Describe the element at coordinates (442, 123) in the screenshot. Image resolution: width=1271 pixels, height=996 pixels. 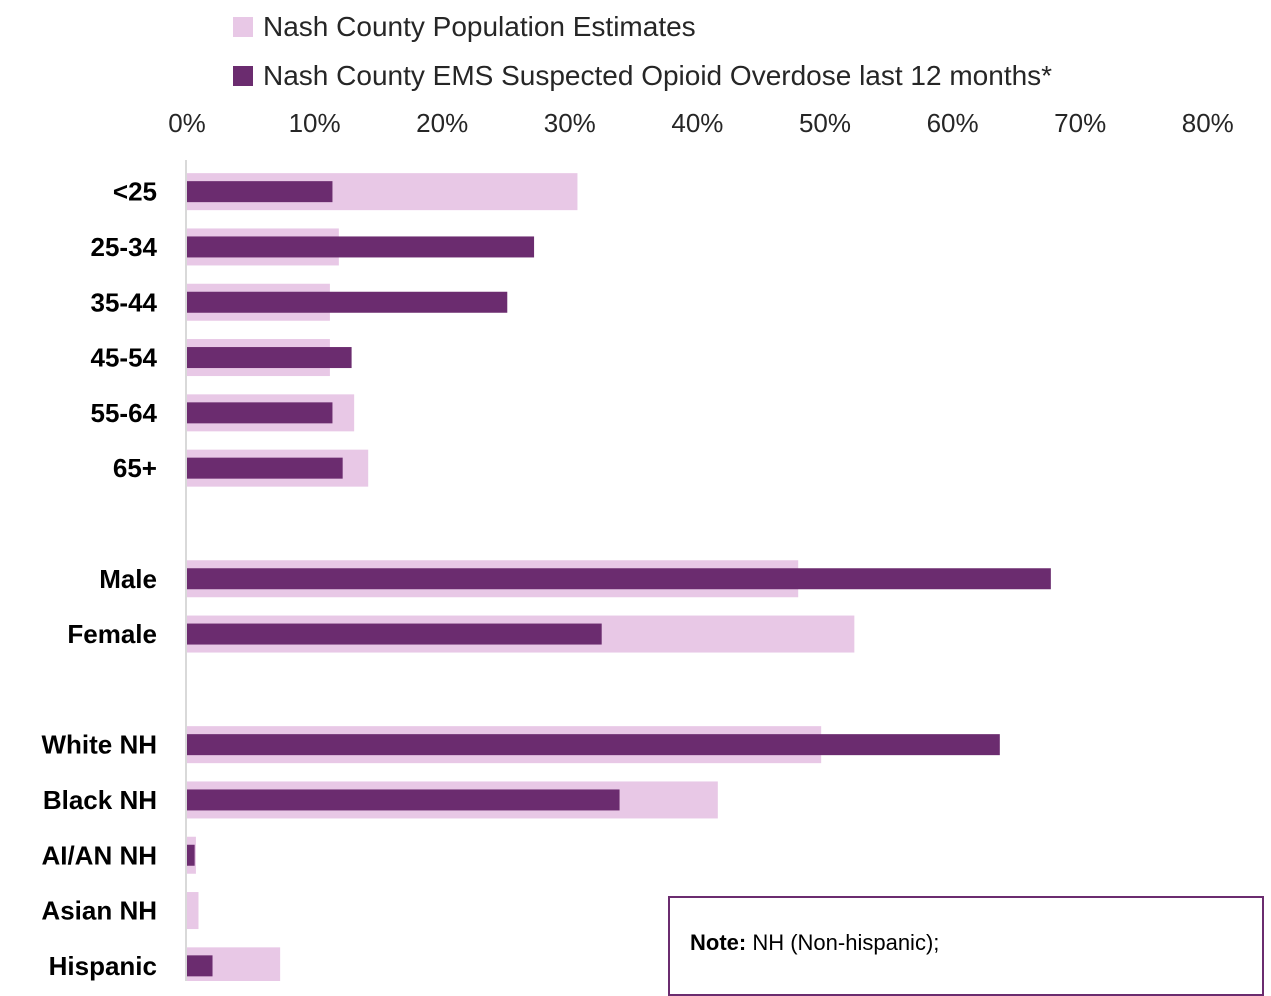
I see `x-tick-label: 20%` at that location.